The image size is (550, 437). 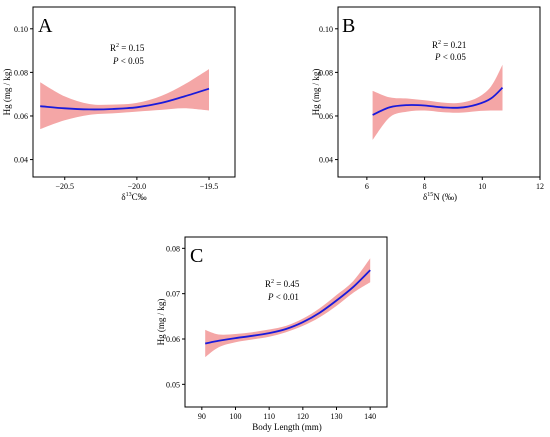 What do you see at coordinates (425, 186) in the screenshot?
I see `panel-b-x-tick-label: 8` at bounding box center [425, 186].